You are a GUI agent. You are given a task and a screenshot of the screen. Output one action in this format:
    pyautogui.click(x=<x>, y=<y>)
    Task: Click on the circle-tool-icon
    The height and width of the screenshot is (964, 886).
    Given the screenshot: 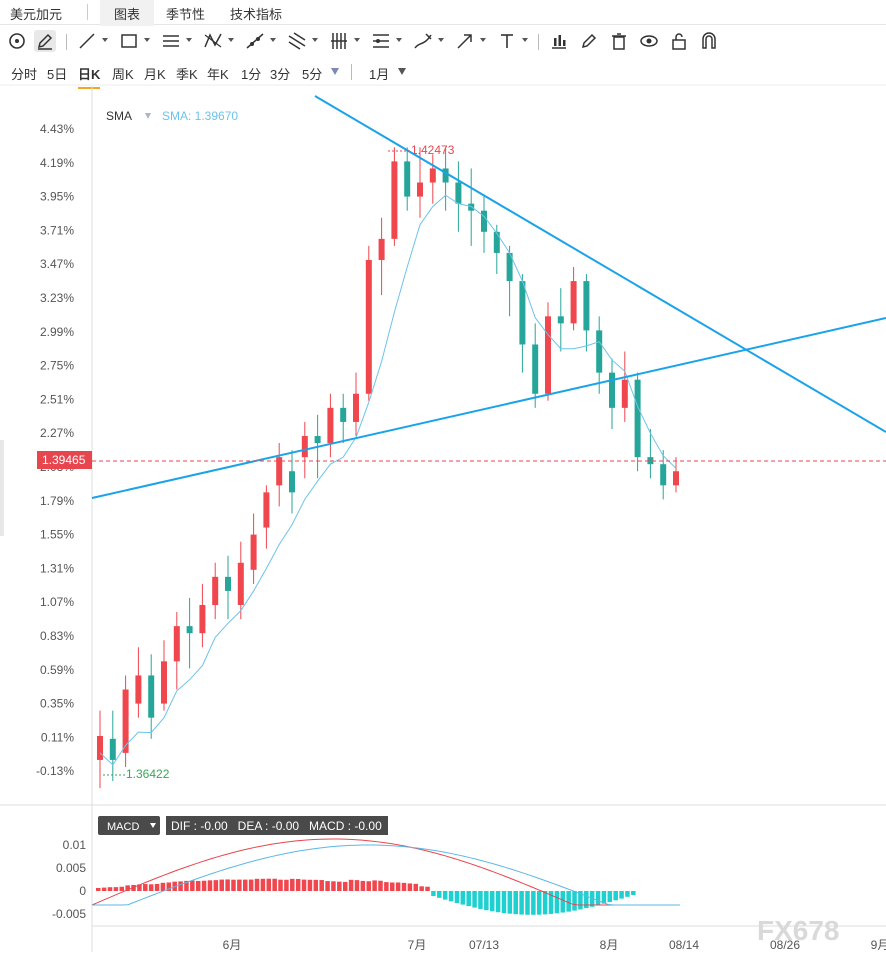 What is the action you would take?
    pyautogui.click(x=17, y=41)
    